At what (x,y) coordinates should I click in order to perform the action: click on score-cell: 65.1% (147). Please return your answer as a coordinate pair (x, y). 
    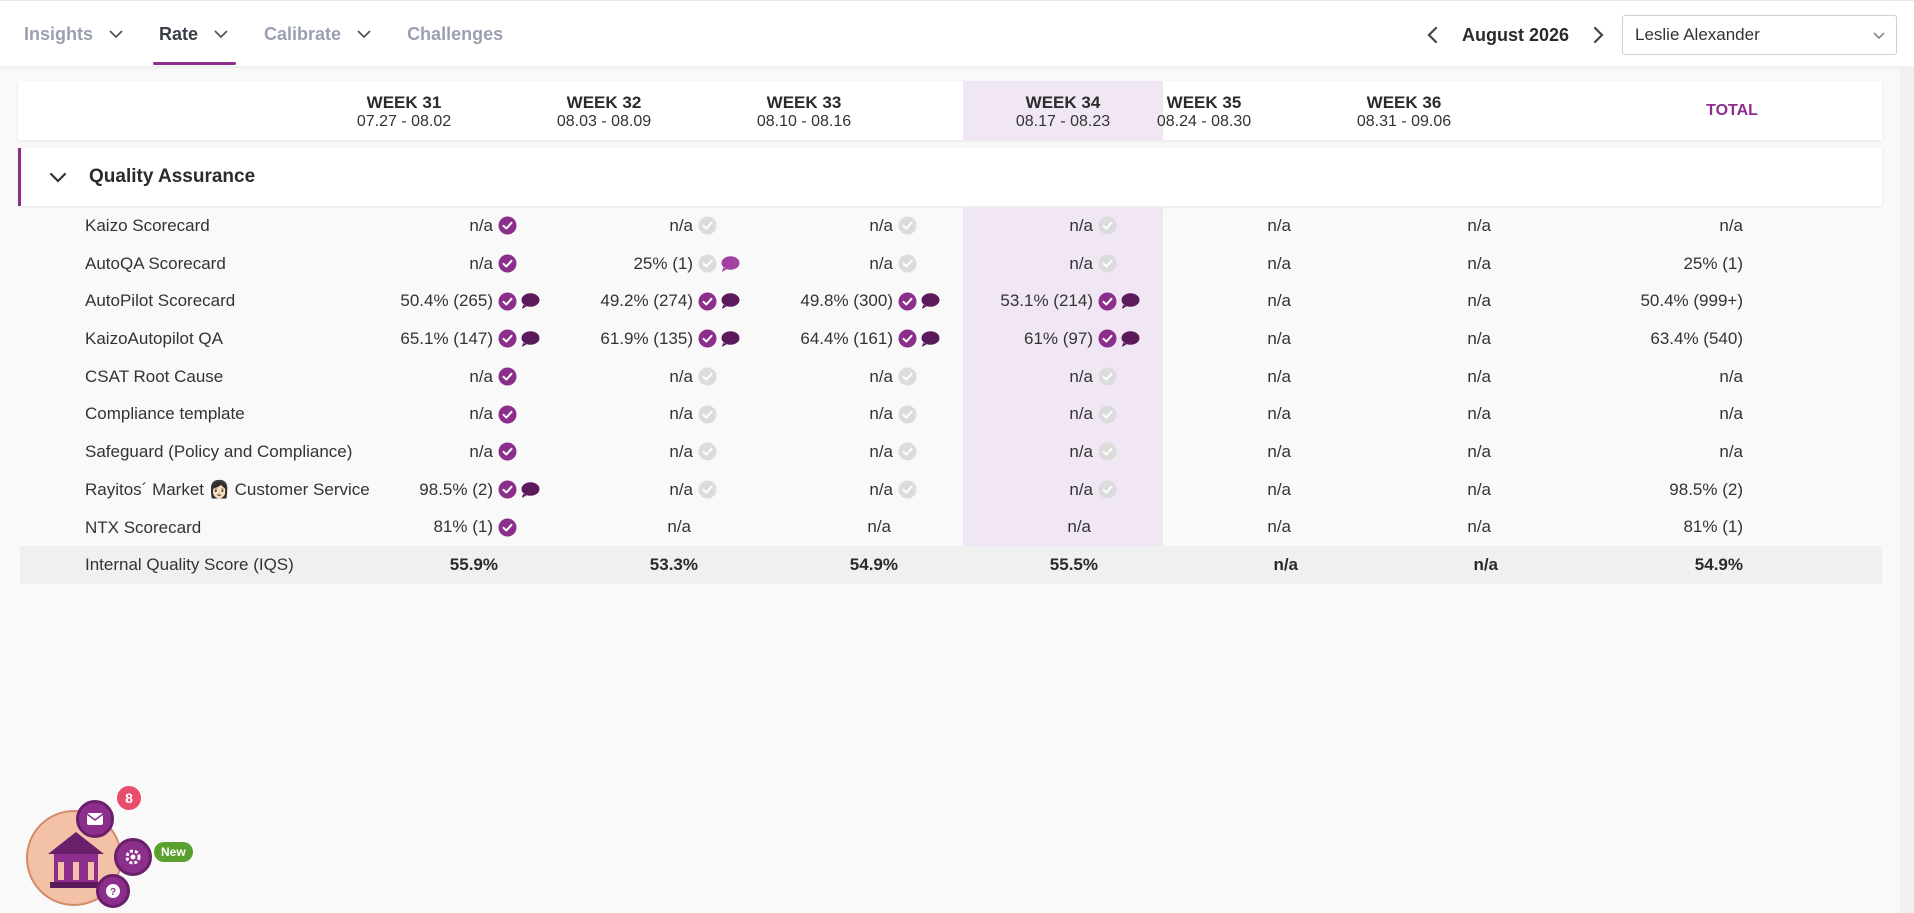
    Looking at the image, I should click on (470, 339).